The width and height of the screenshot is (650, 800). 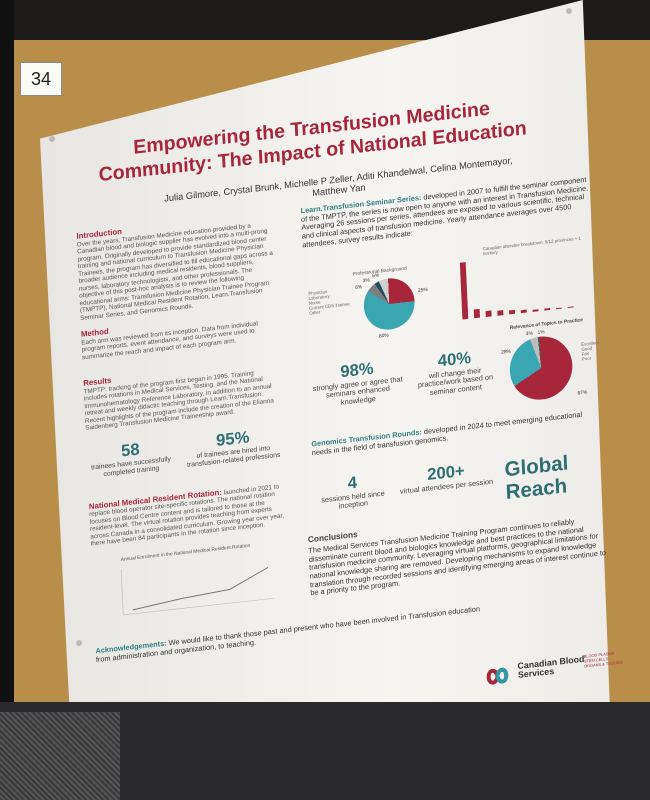 I want to click on rotation-line, so click(x=200, y=589).